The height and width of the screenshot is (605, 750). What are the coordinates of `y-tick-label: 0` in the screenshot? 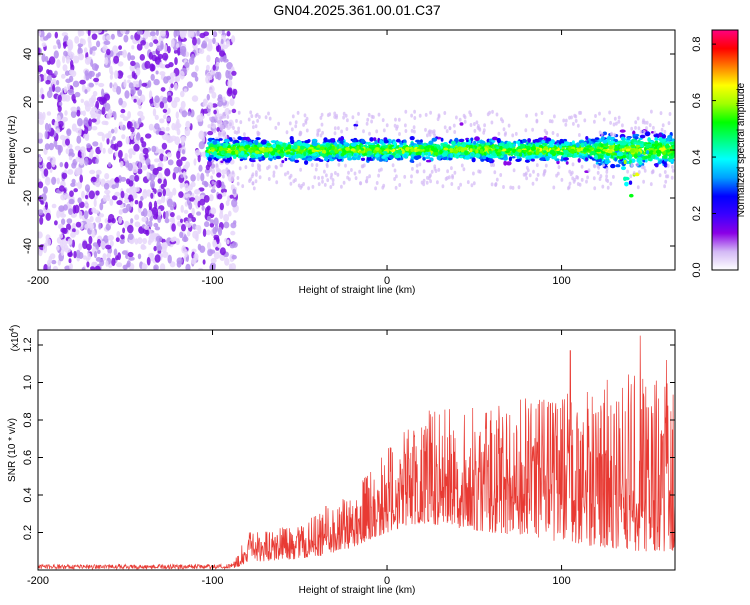 It's located at (28, 150).